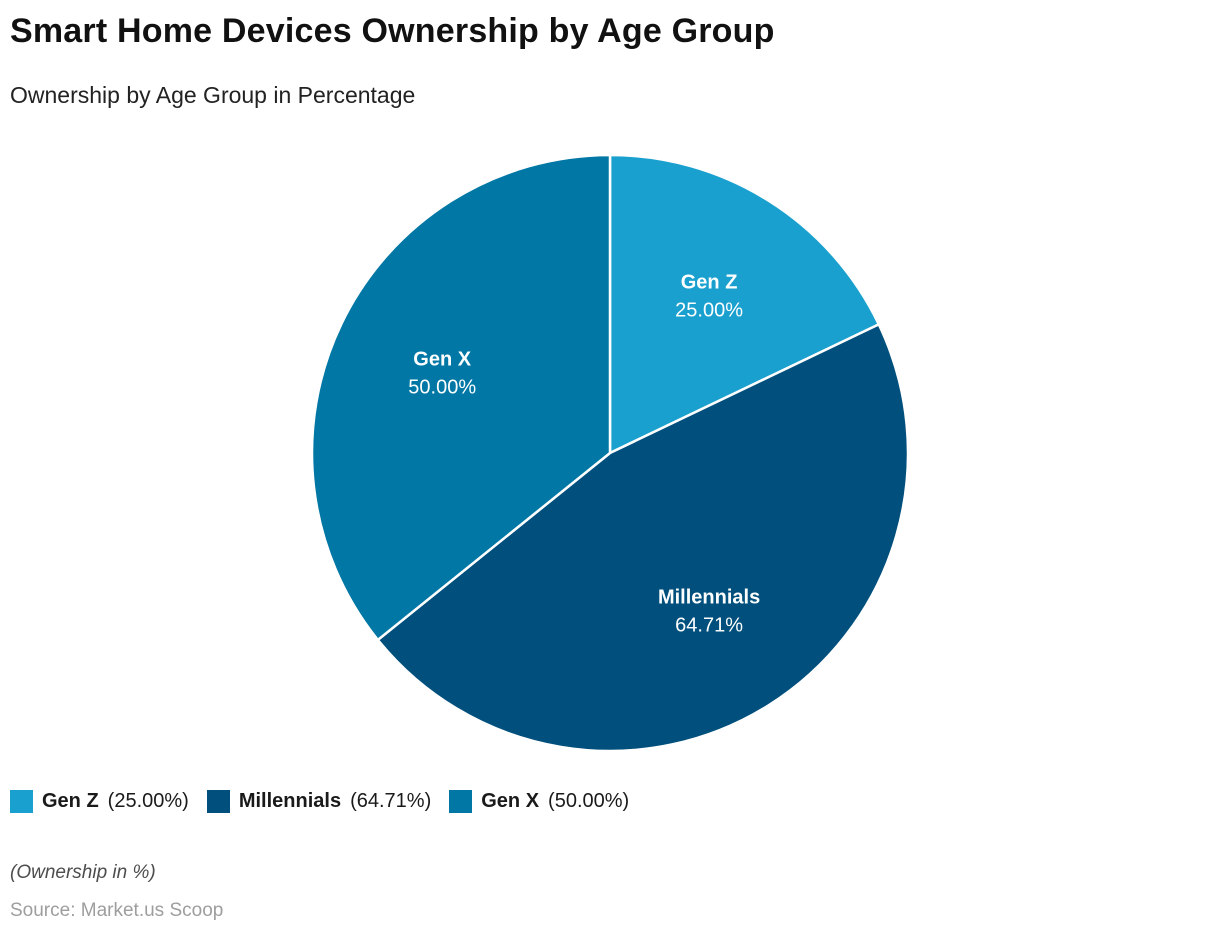 The width and height of the screenshot is (1220, 936). Describe the element at coordinates (442, 360) in the screenshot. I see `slice-label-name-gen-x: Gen X` at that location.